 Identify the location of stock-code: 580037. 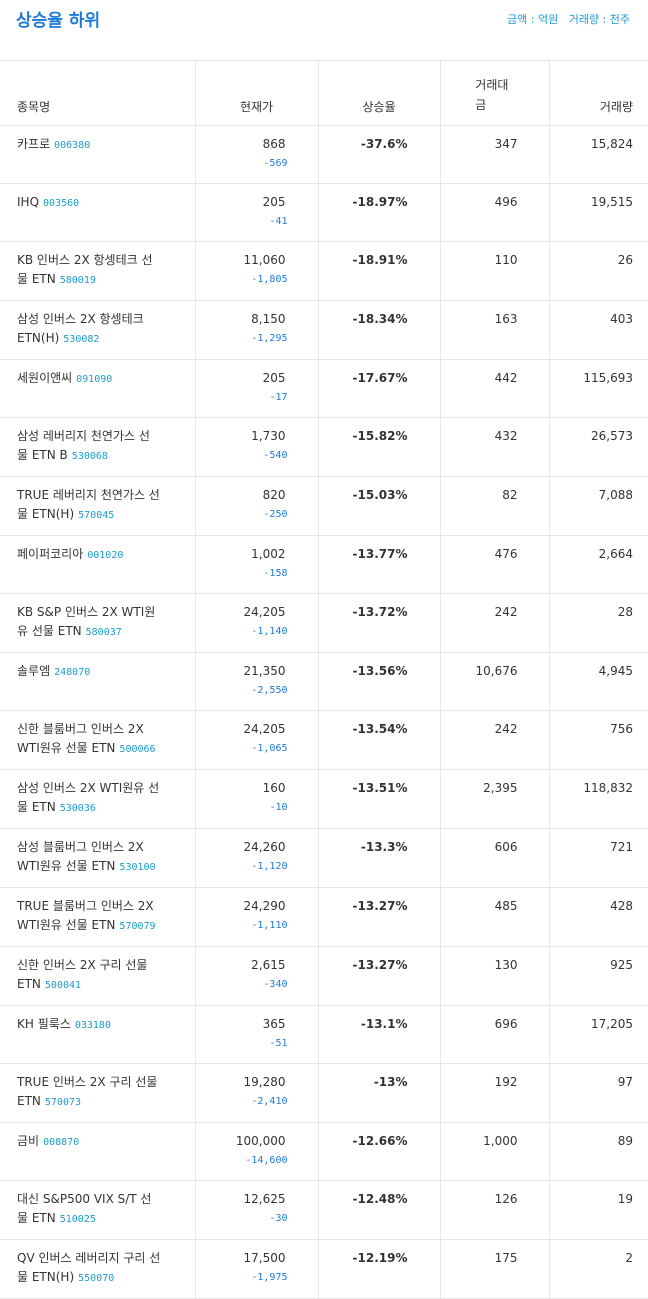
(103, 632).